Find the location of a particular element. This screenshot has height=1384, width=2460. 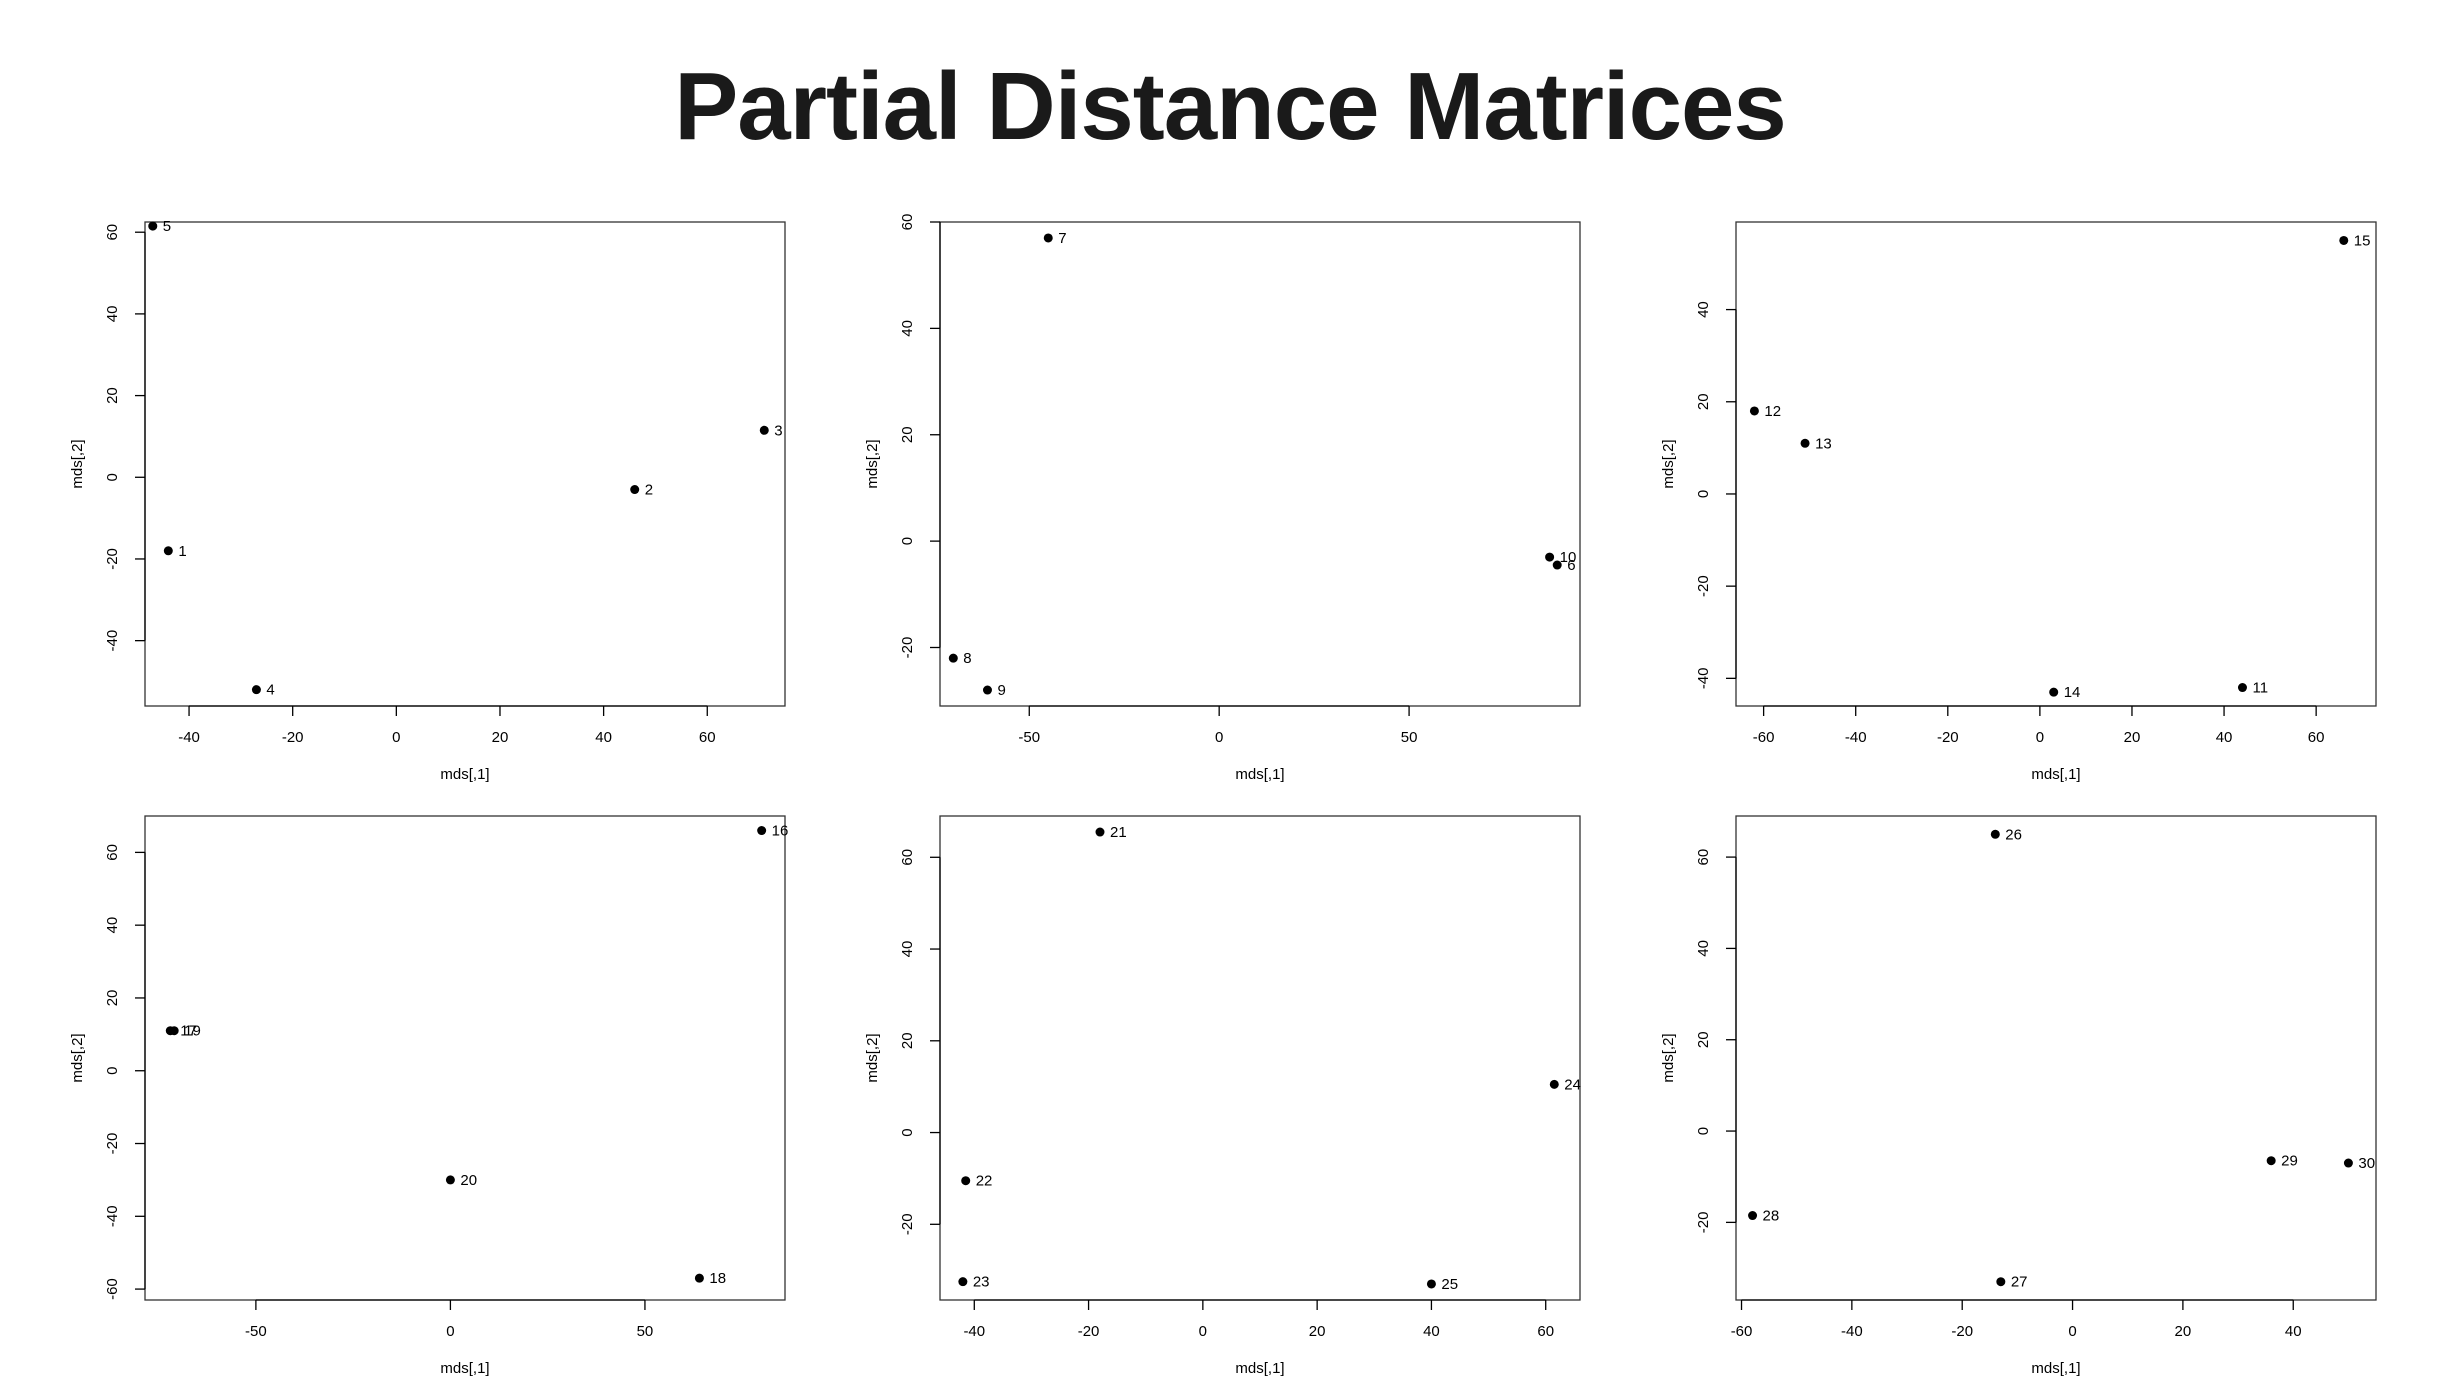

point-label: 12 is located at coordinates (1772, 411).